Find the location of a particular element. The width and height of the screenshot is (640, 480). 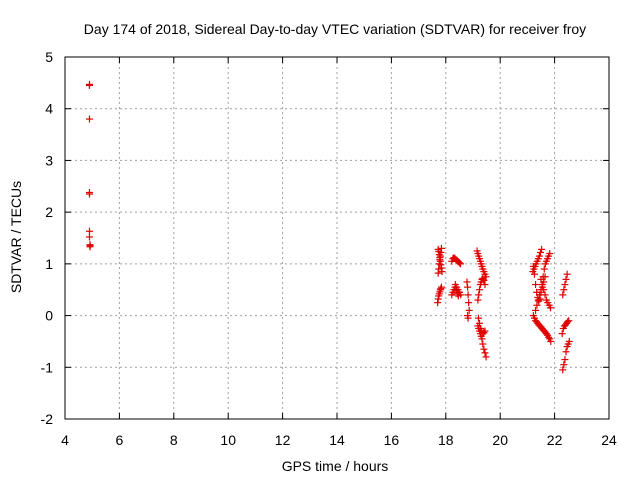

x-tick-labels: 4 6 8 10 12 14 16 18 20 22 24 is located at coordinates (339, 440).